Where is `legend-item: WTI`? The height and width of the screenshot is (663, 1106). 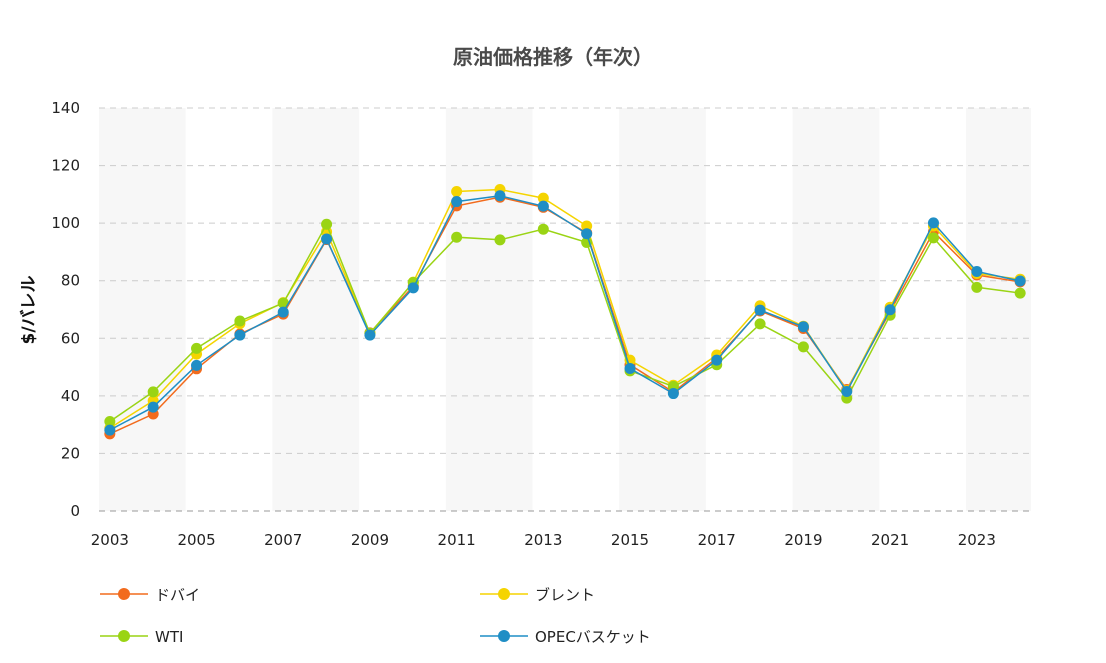
legend-item: WTI is located at coordinates (141, 637).